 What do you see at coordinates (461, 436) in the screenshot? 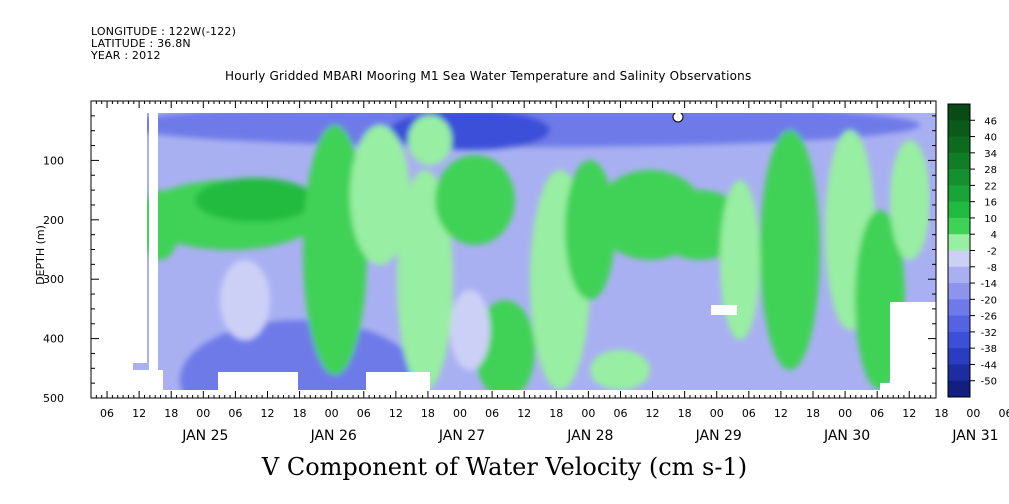
I see `date-label: JAN 27` at bounding box center [461, 436].